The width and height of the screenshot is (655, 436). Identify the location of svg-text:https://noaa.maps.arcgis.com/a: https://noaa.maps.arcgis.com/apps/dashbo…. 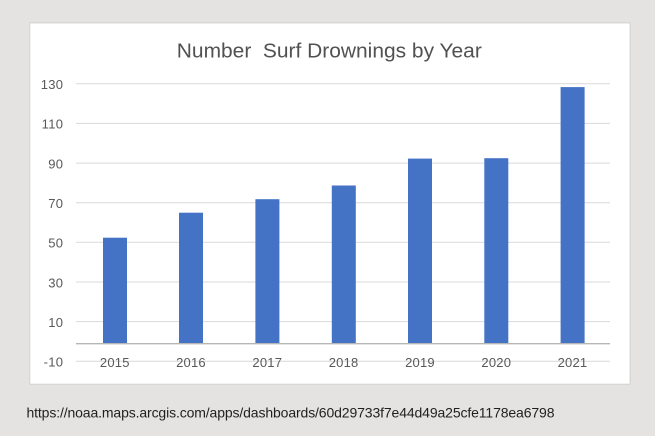
(291, 412).